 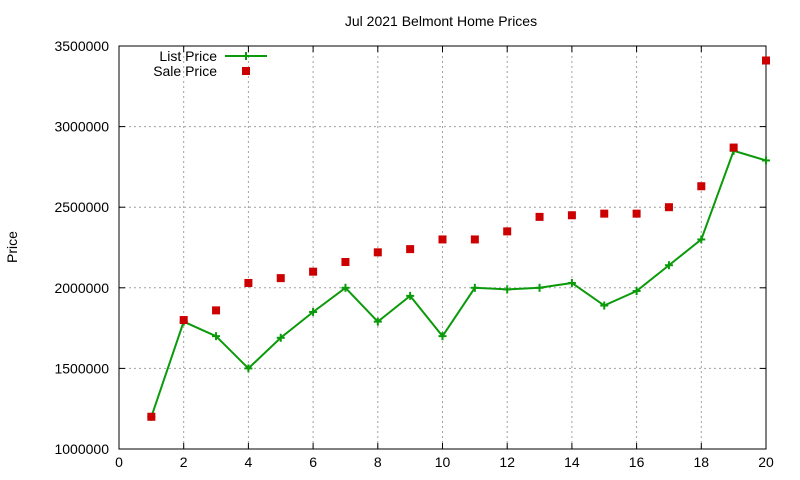 I want to click on x-tick-label: 0, so click(x=119, y=462).